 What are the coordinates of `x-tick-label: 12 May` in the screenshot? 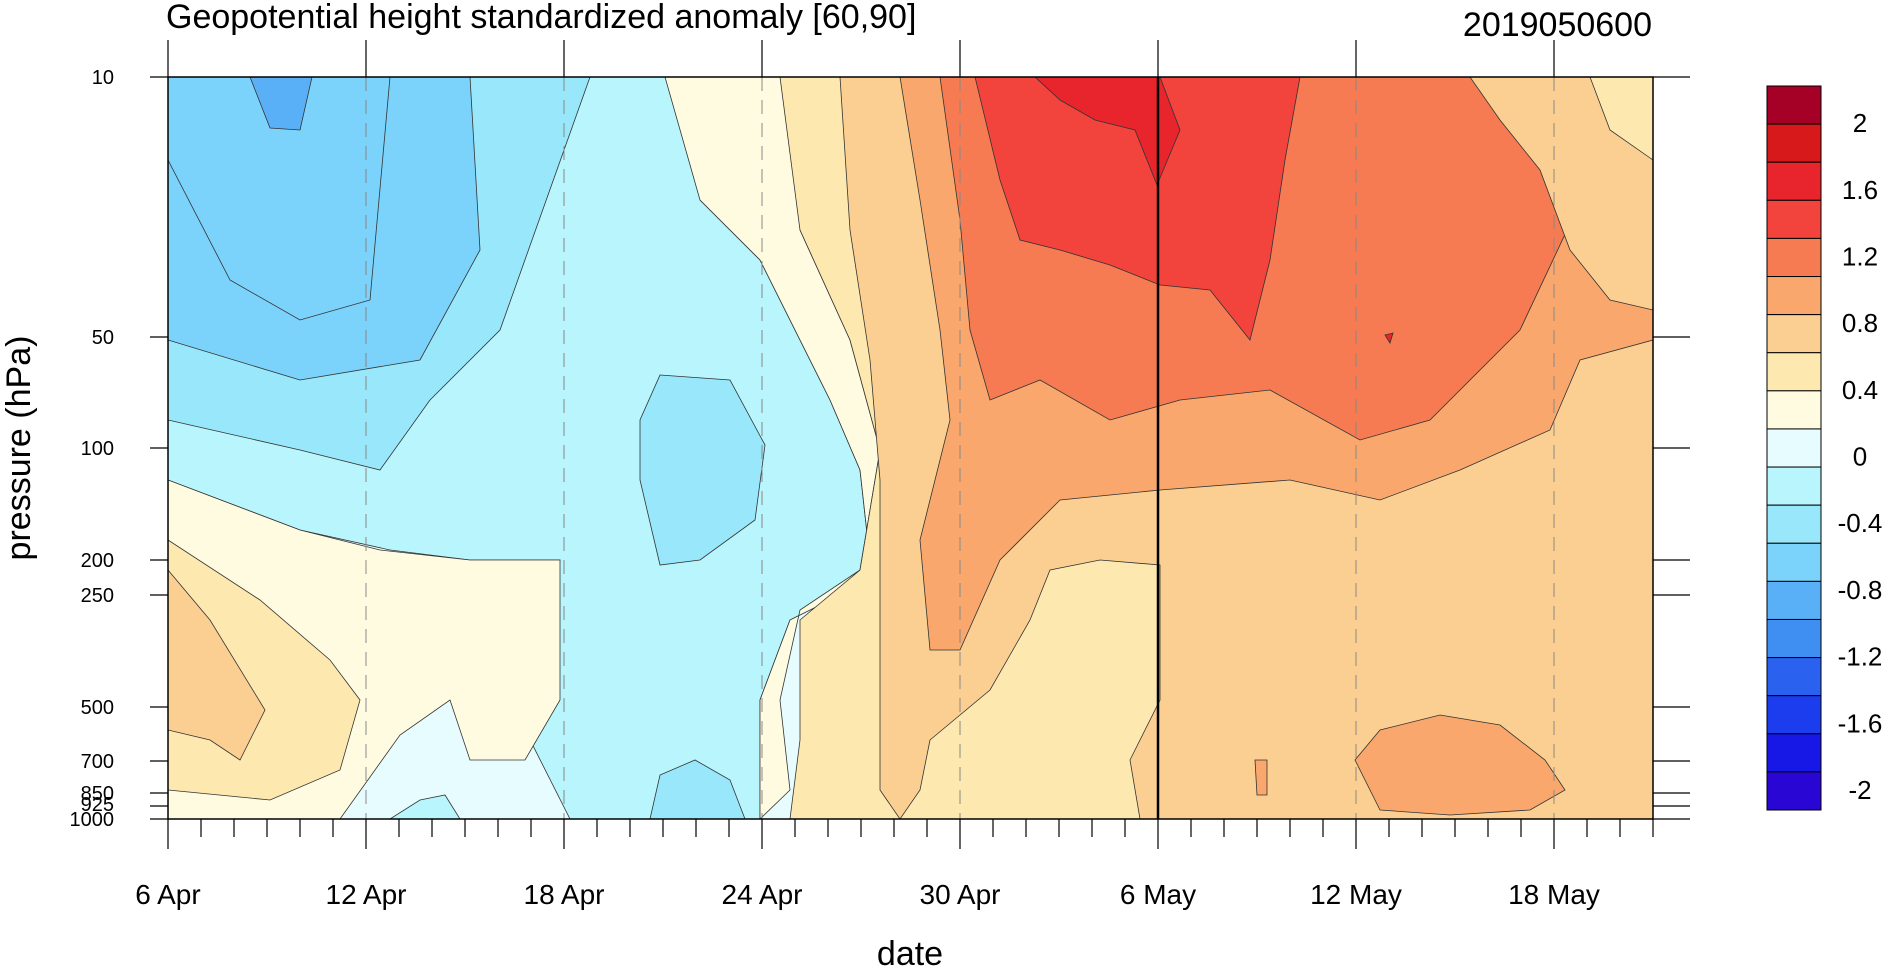 It's located at (1356, 894).